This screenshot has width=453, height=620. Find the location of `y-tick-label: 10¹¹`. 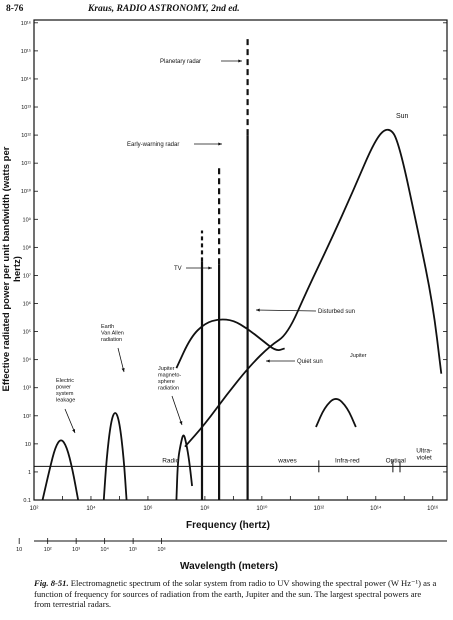

y-tick-label: 10¹¹ is located at coordinates (26, 164).